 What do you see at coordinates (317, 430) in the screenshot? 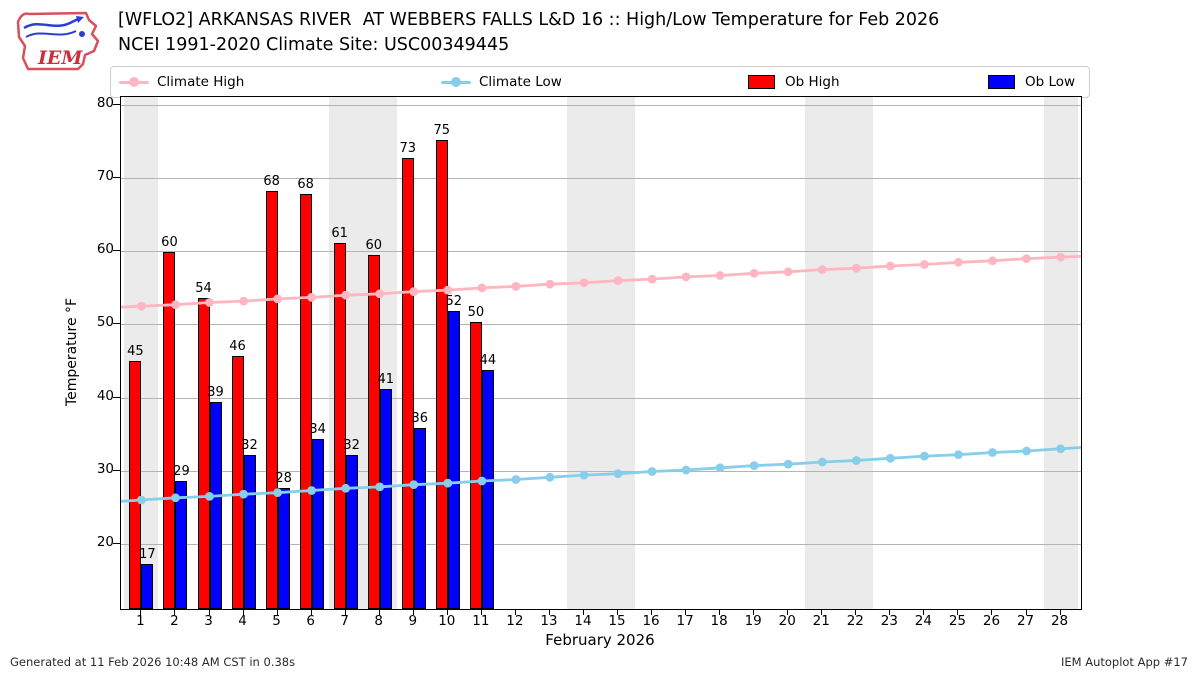
I see `ob-low-value-label-day-6: 34` at bounding box center [317, 430].